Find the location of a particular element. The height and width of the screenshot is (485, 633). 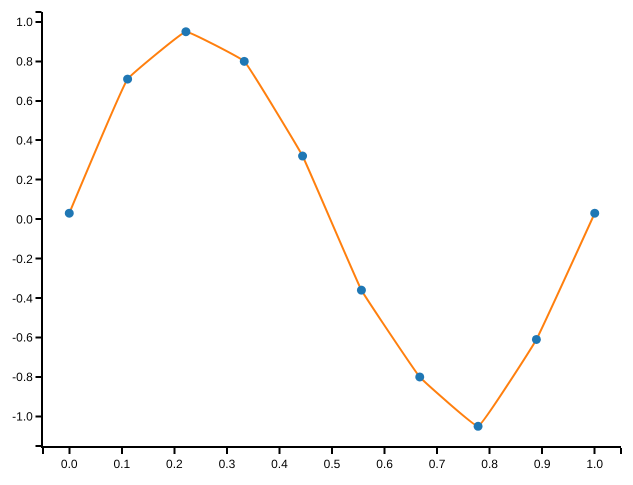

y-tick-label: 0.8 is located at coordinates (25, 61).